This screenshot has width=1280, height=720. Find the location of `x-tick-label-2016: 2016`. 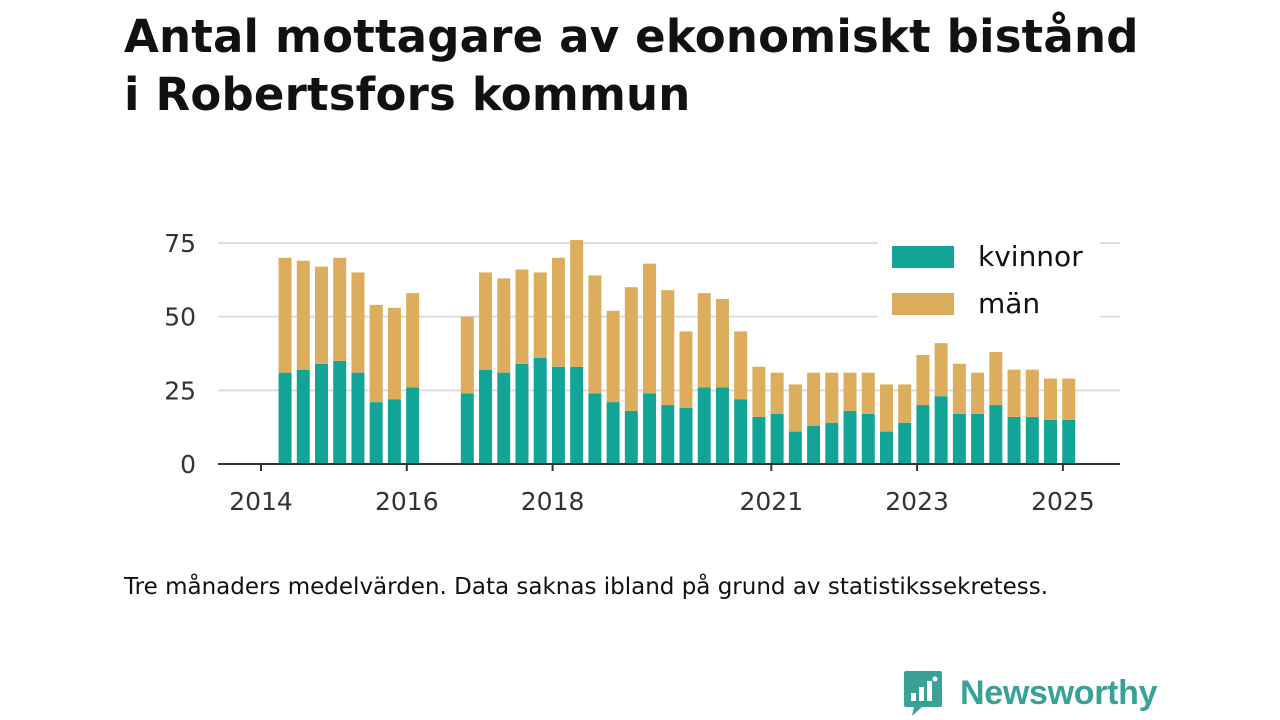

x-tick-label-2016: 2016 is located at coordinates (407, 501).